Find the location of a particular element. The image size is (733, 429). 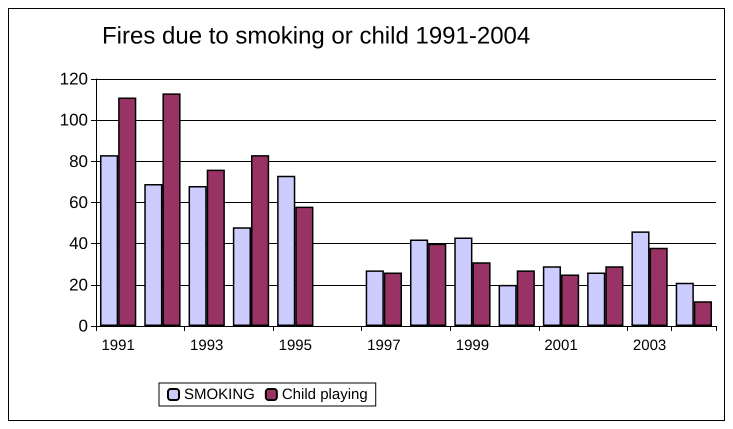

x-tick-label: 2001 is located at coordinates (561, 345).